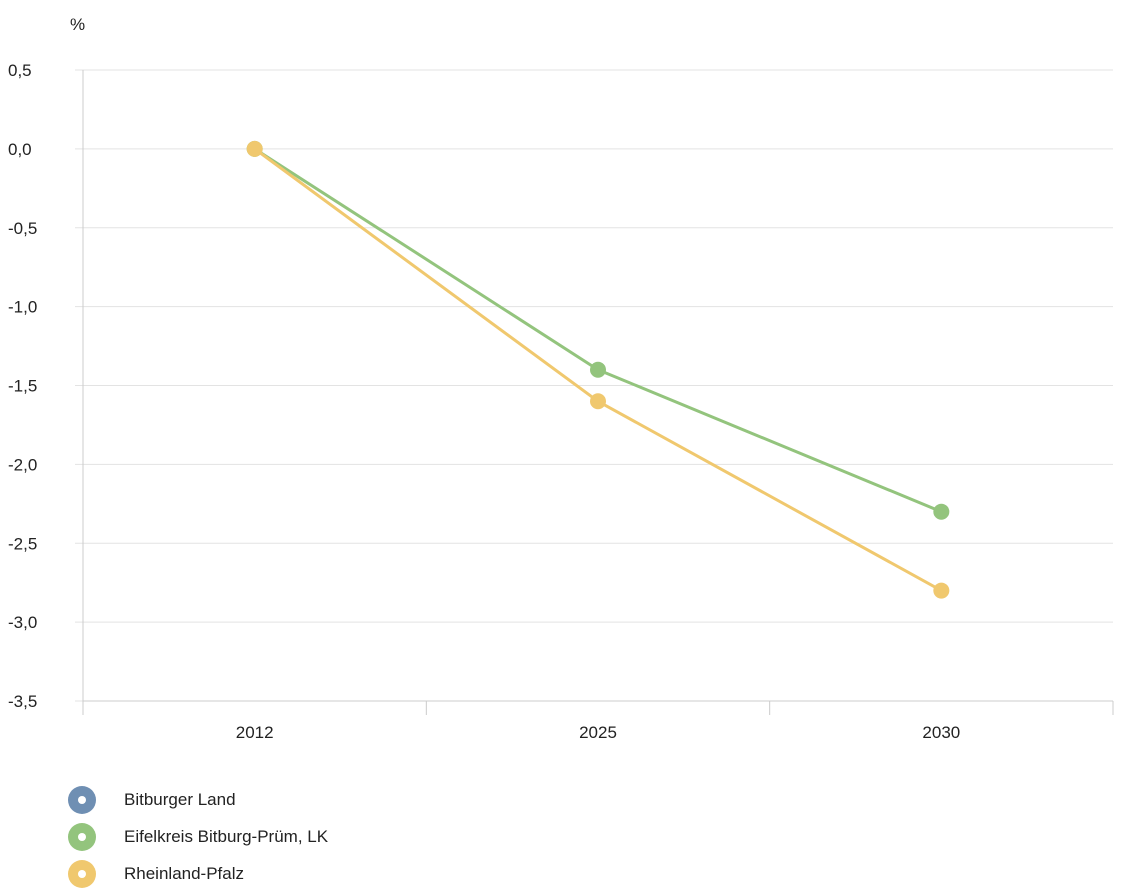 This screenshot has width=1123, height=896. I want to click on y-tick-label: 0,5, so click(20, 70).